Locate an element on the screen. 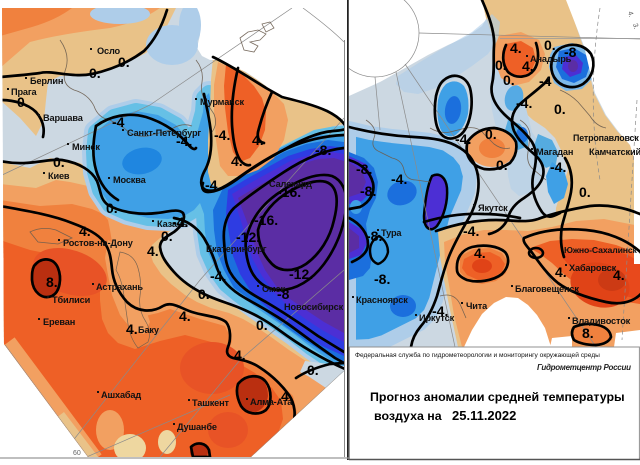 This screenshot has width=640, height=465. svg-text: Ростов-на-Дону is located at coordinates (98, 243).